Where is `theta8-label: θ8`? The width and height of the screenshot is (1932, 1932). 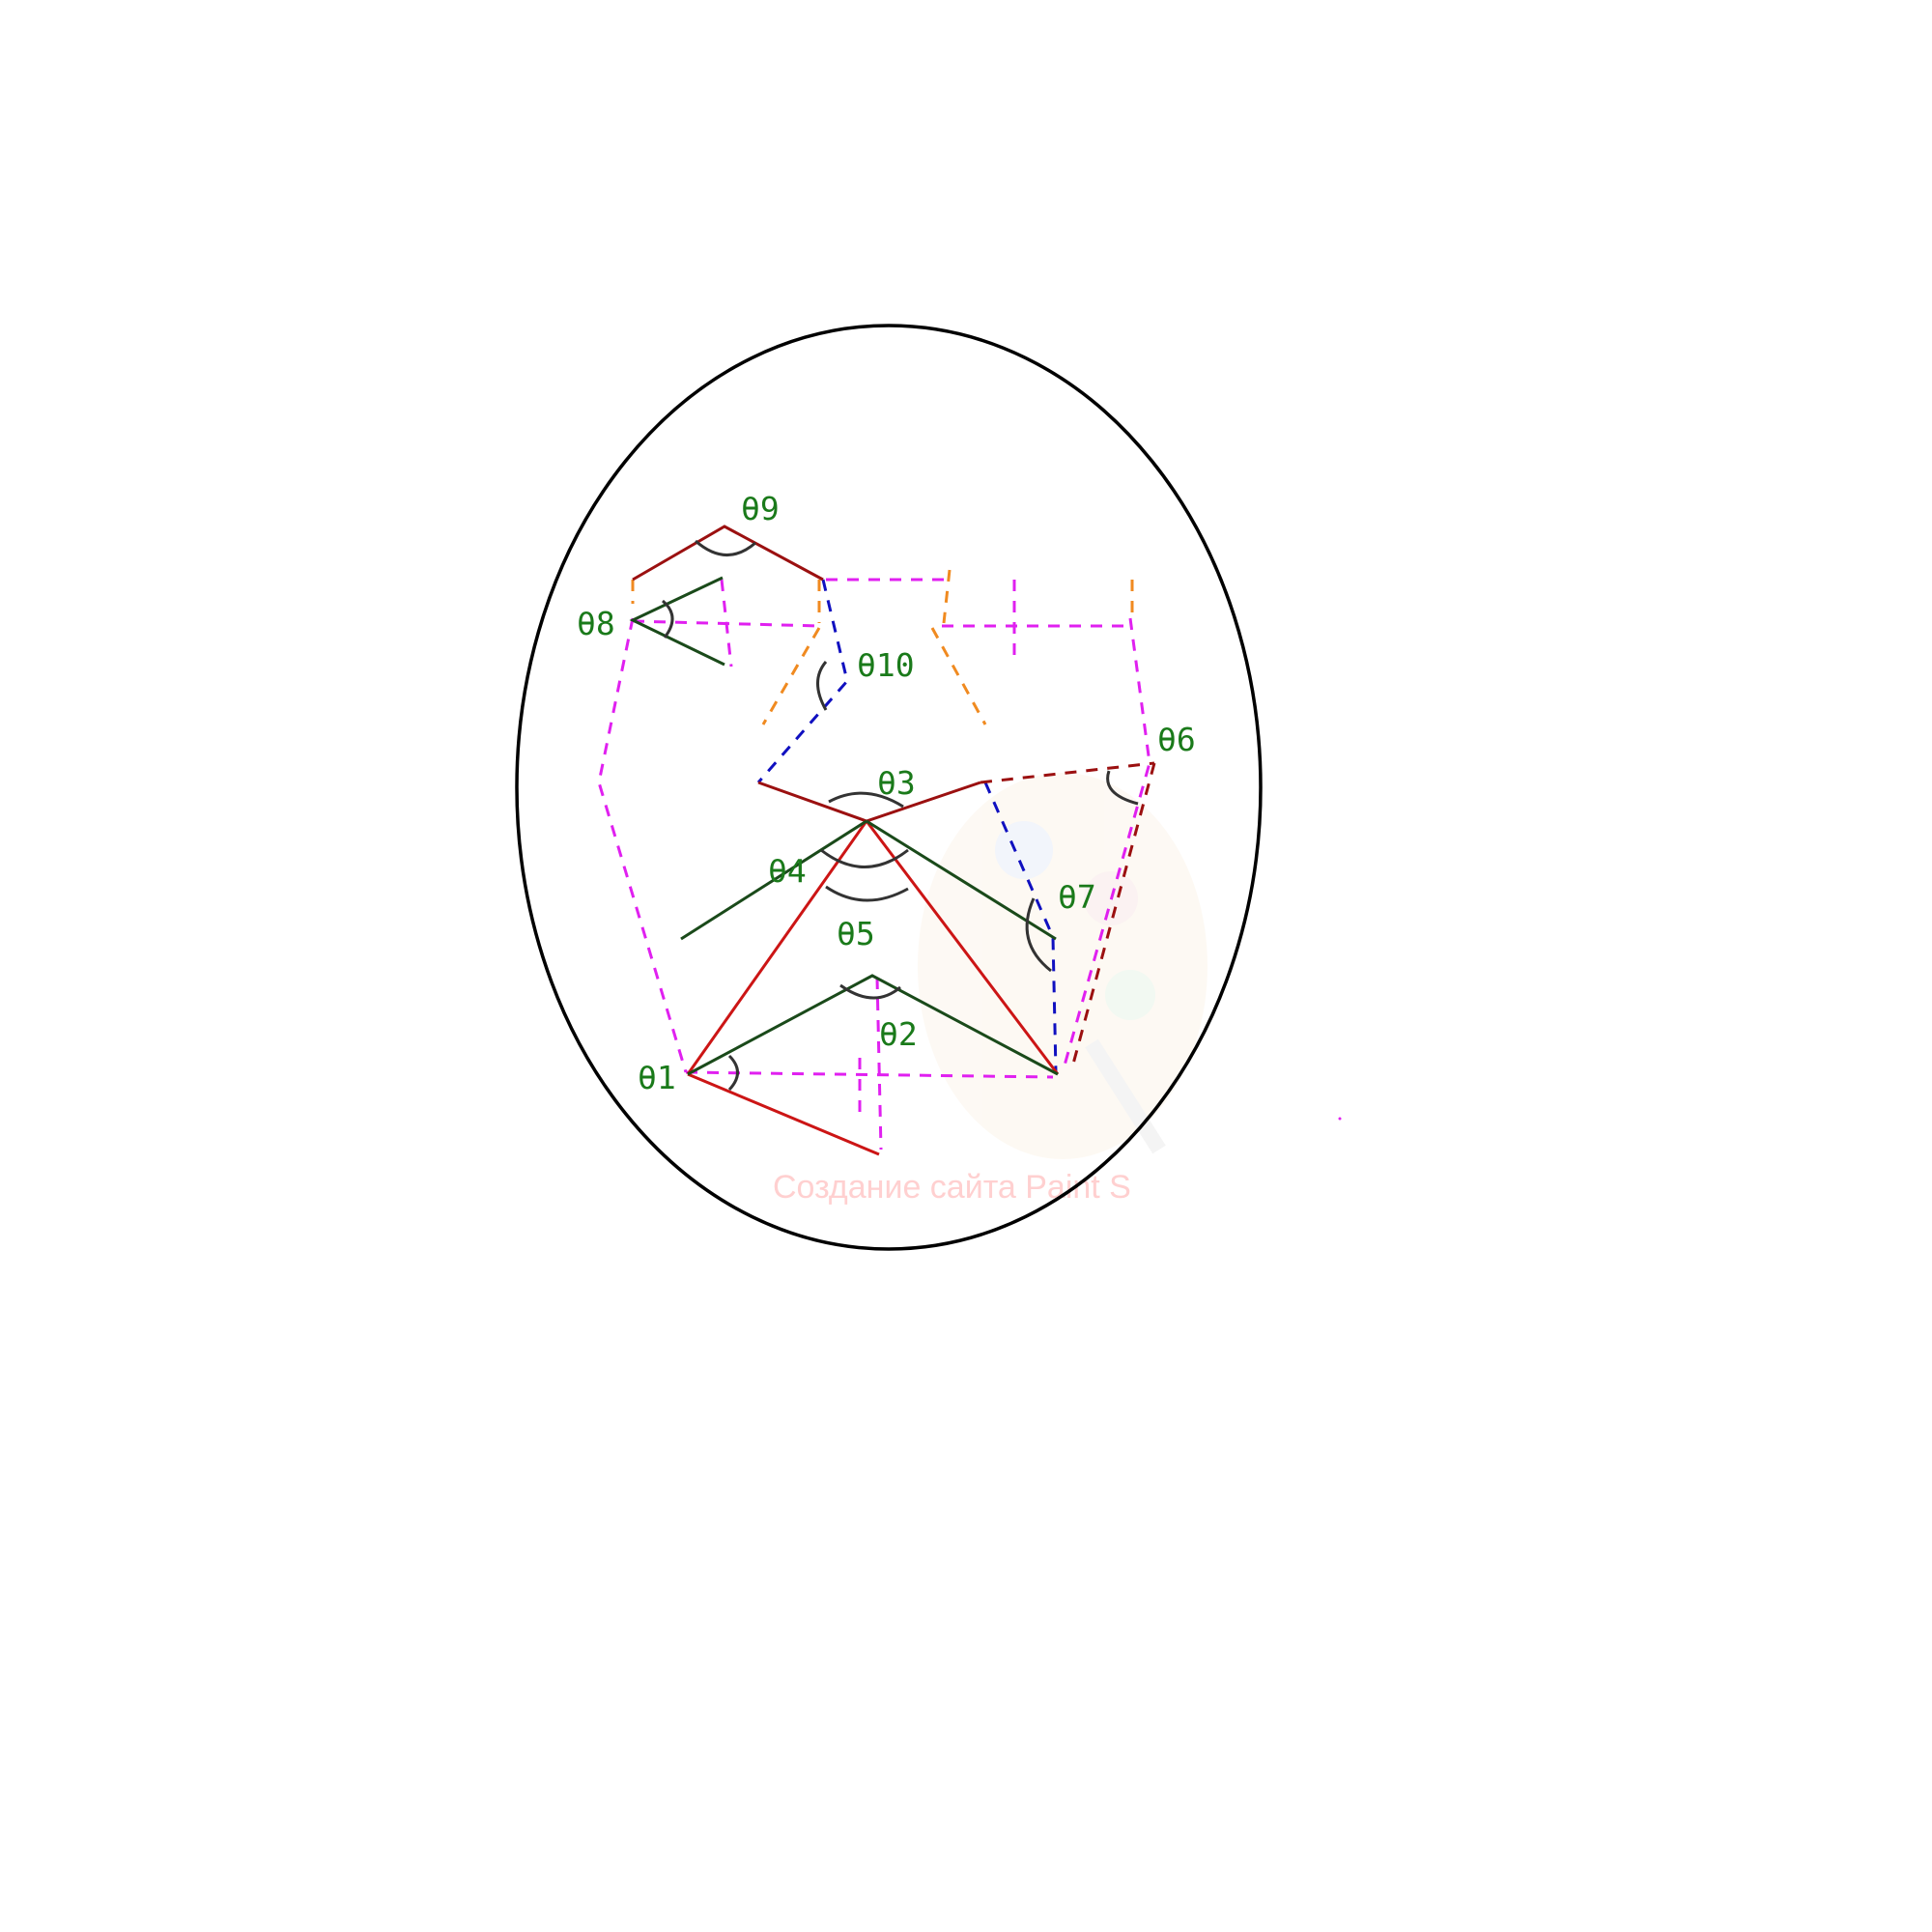
theta8-label: θ8 is located at coordinates (596, 623).